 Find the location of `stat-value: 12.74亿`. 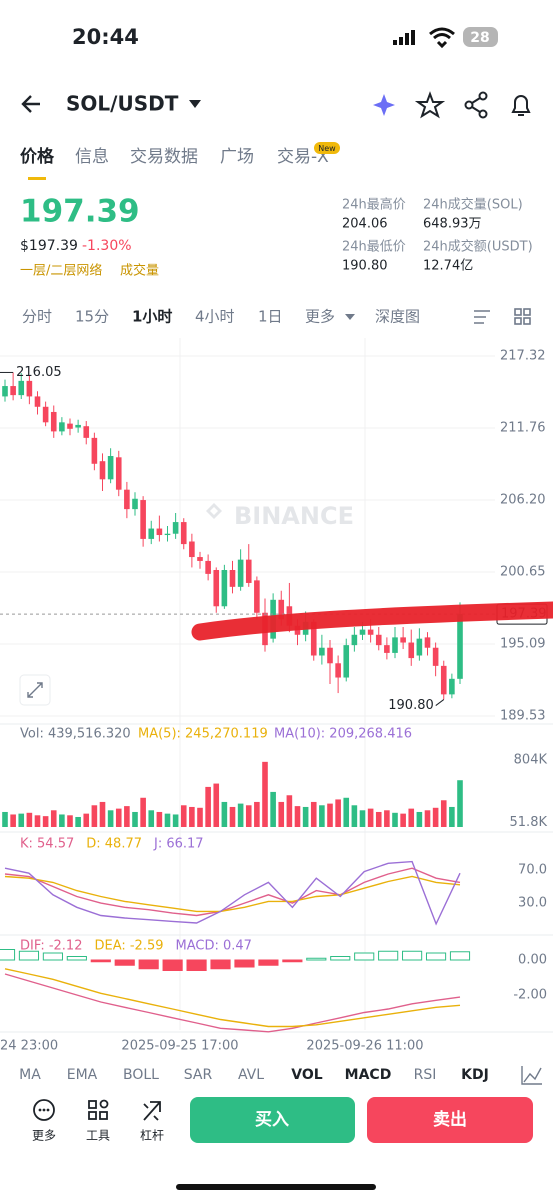

stat-value: 12.74亿 is located at coordinates (448, 266).